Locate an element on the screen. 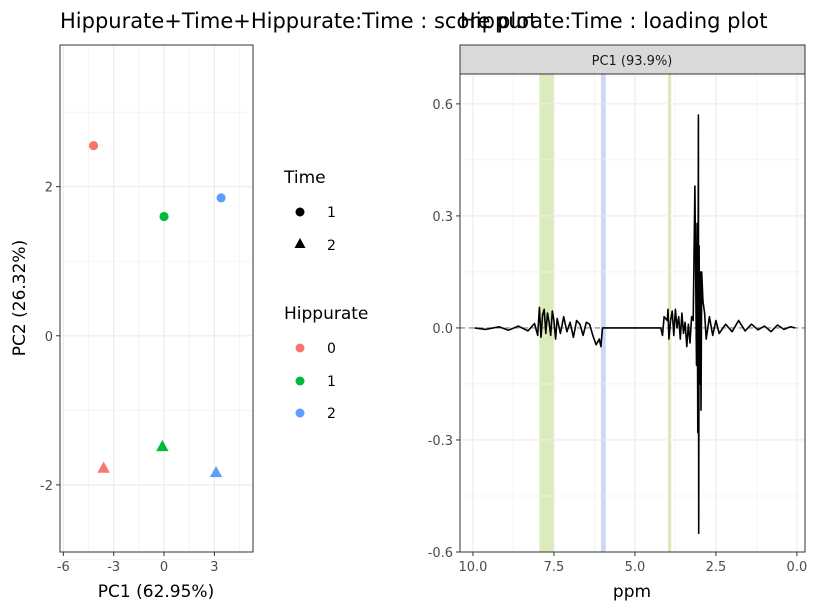 Image resolution: width=816 pixels, height=612 pixels. y-tick-label: 0.0 is located at coordinates (442, 329).